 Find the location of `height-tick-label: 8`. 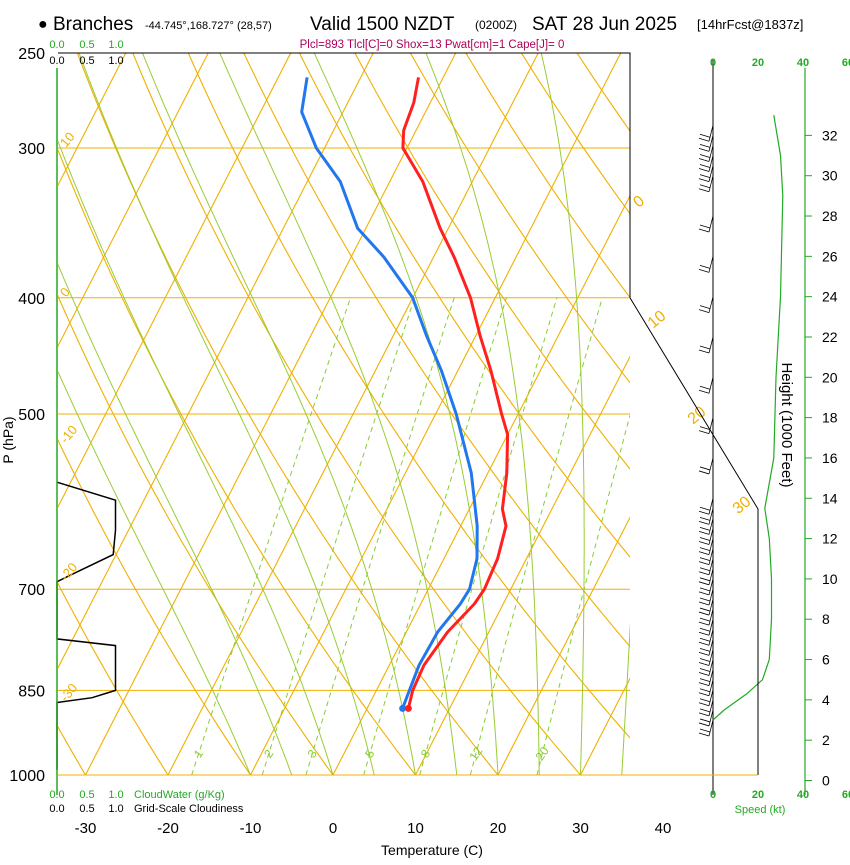

height-tick-label: 8 is located at coordinates (826, 619).